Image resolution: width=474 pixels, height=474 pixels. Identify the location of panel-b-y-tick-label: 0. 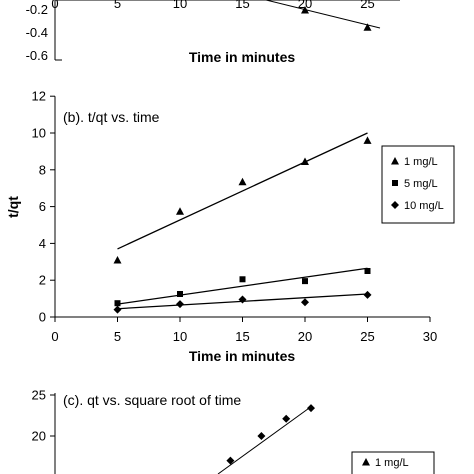
(42, 317).